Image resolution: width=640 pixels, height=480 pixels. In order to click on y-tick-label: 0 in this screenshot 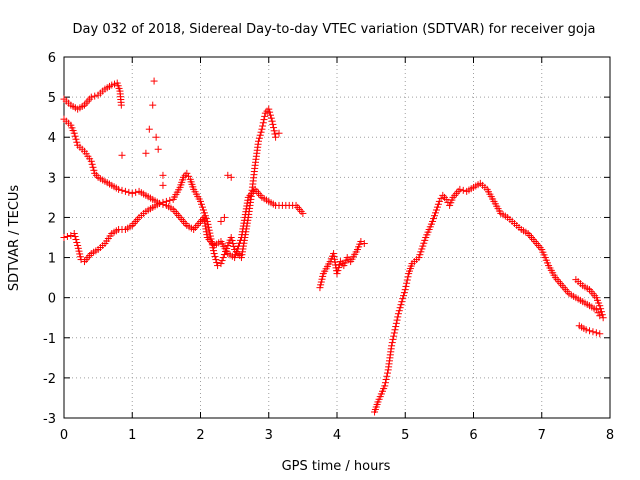, I will do `click(52, 299)`.